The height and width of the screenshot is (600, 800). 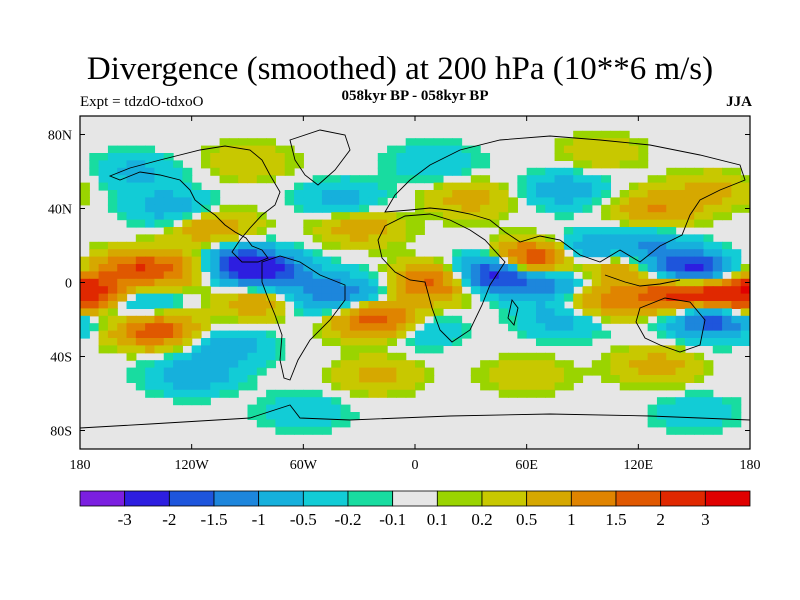 What do you see at coordinates (169, 519) in the screenshot?
I see `colorbar-label: -2` at bounding box center [169, 519].